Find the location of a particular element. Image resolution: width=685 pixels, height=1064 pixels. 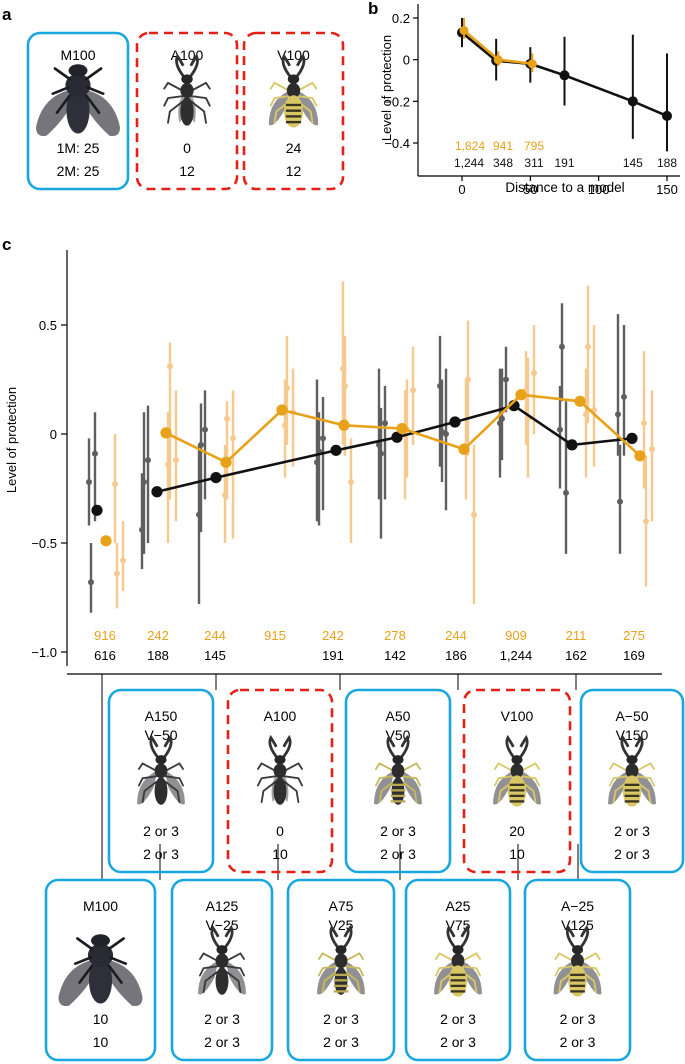

count-label: 169 is located at coordinates (634, 655).